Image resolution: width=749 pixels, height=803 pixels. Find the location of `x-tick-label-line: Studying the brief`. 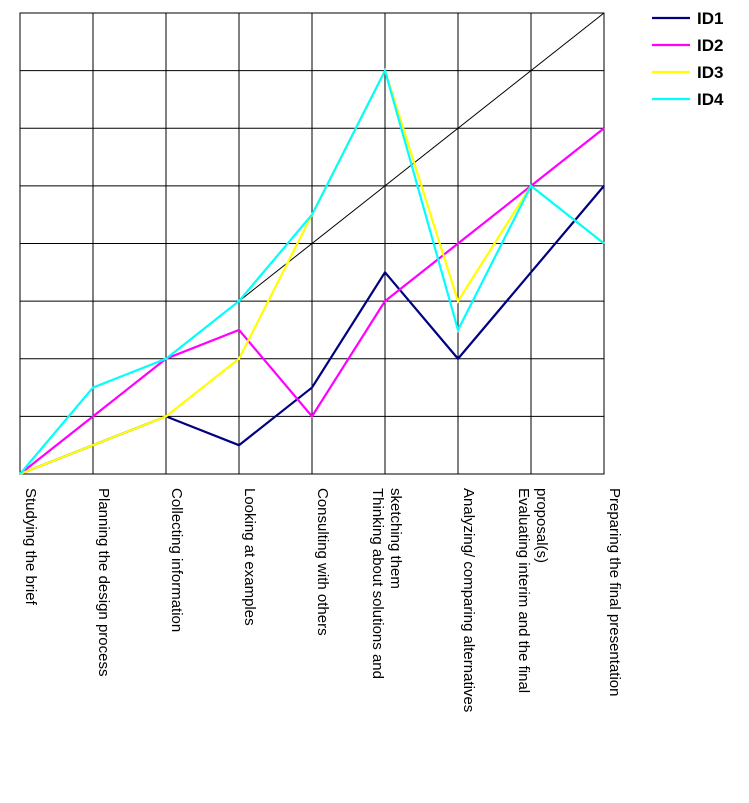

x-tick-label-line: Studying the brief is located at coordinates (30, 547).